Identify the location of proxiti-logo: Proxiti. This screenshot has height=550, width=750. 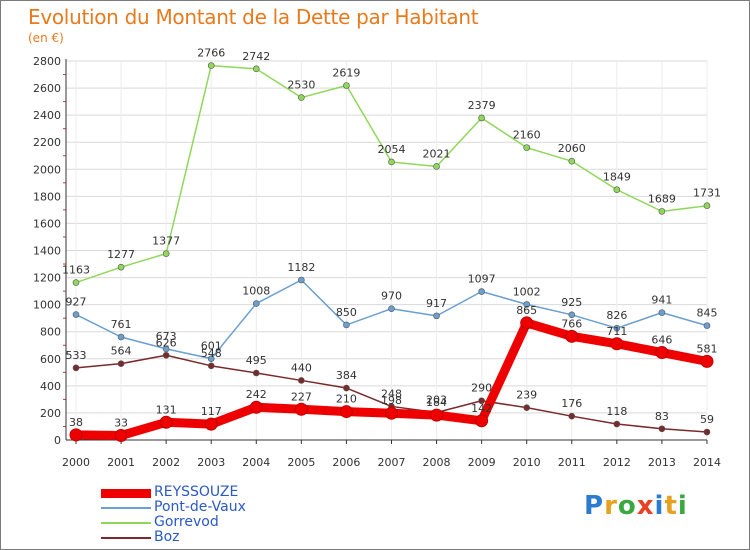
(636, 506).